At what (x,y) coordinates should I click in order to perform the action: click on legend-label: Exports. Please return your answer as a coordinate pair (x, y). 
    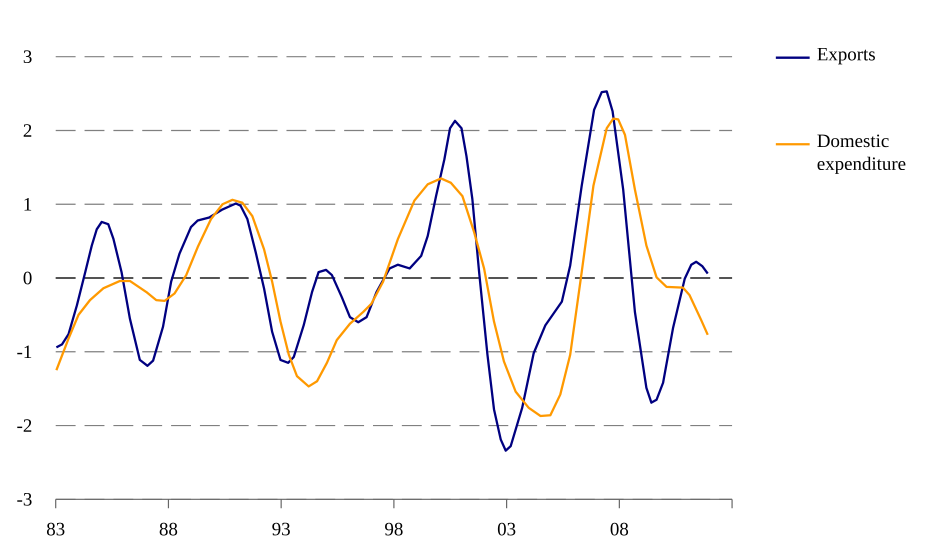
    Looking at the image, I should click on (846, 56).